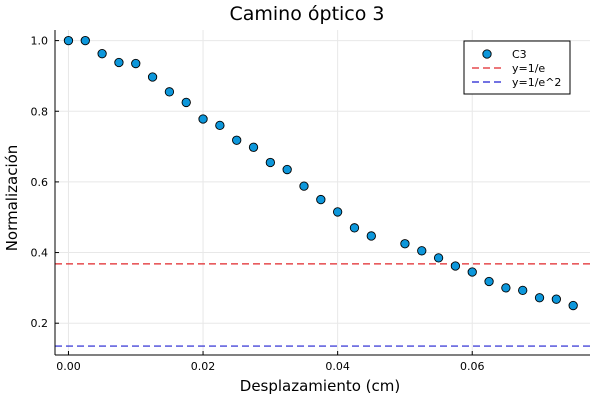  Describe the element at coordinates (306, 14) in the screenshot. I see `chart-title: Camino óptico 3` at that location.